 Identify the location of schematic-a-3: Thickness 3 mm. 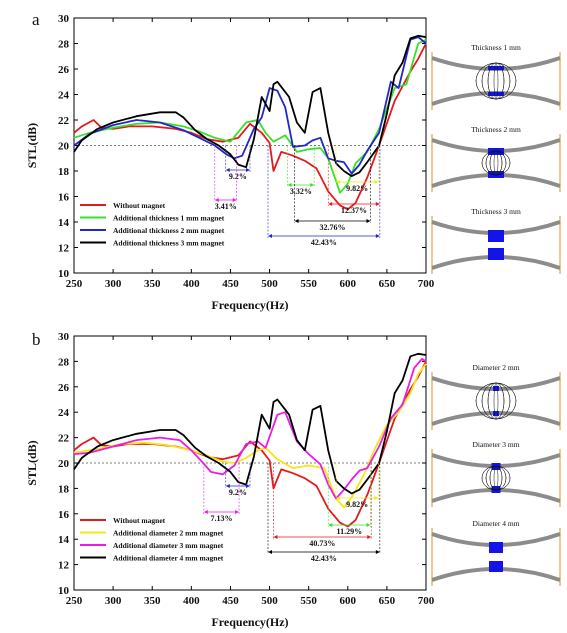
(496, 240).